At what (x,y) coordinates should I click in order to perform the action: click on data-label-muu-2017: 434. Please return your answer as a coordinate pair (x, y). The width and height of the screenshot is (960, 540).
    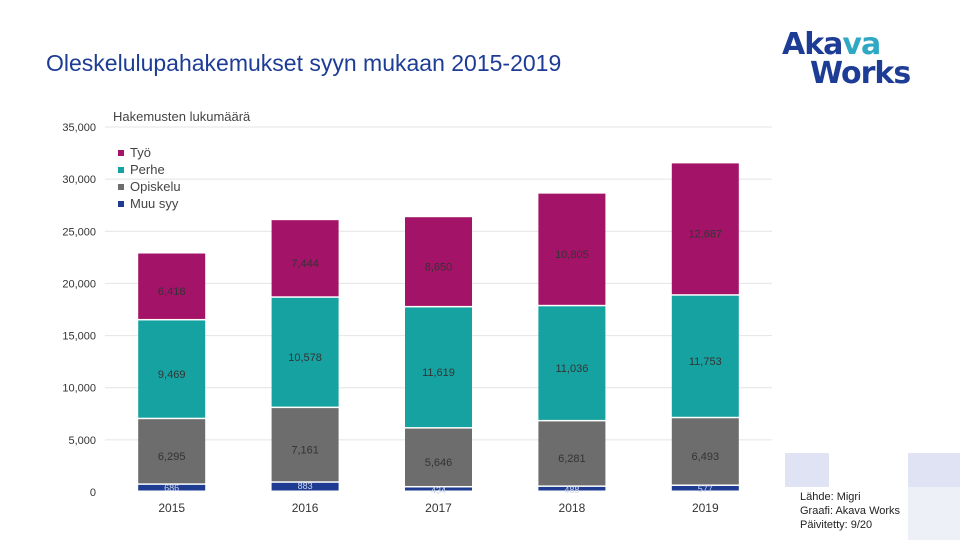
    Looking at the image, I should click on (438, 490).